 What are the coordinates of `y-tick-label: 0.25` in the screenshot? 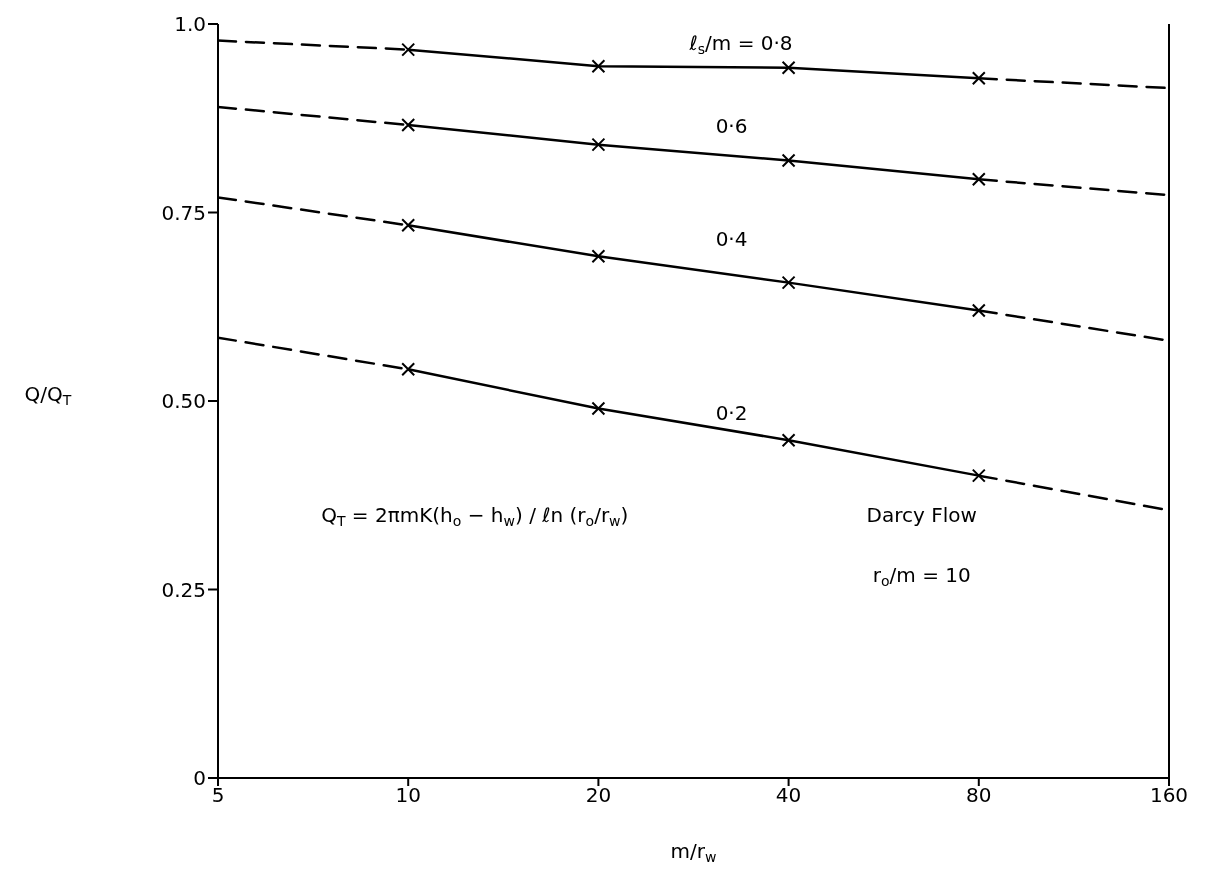 It's located at (183, 589).